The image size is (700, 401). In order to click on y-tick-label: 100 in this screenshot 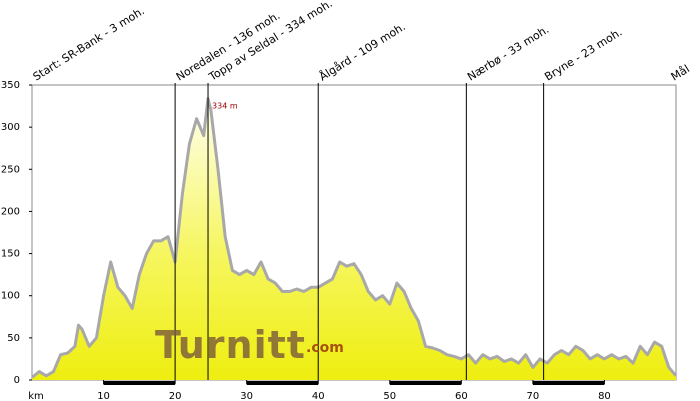, I will do `click(10, 296)`.